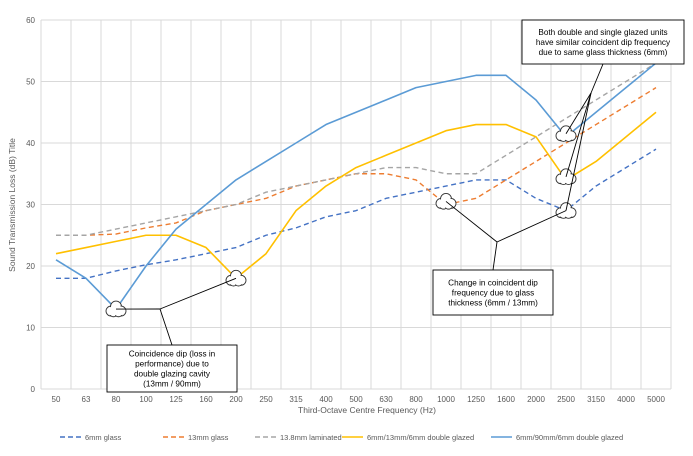 The image size is (693, 456). I want to click on annotation-text: Change in coincident dip, so click(493, 283).